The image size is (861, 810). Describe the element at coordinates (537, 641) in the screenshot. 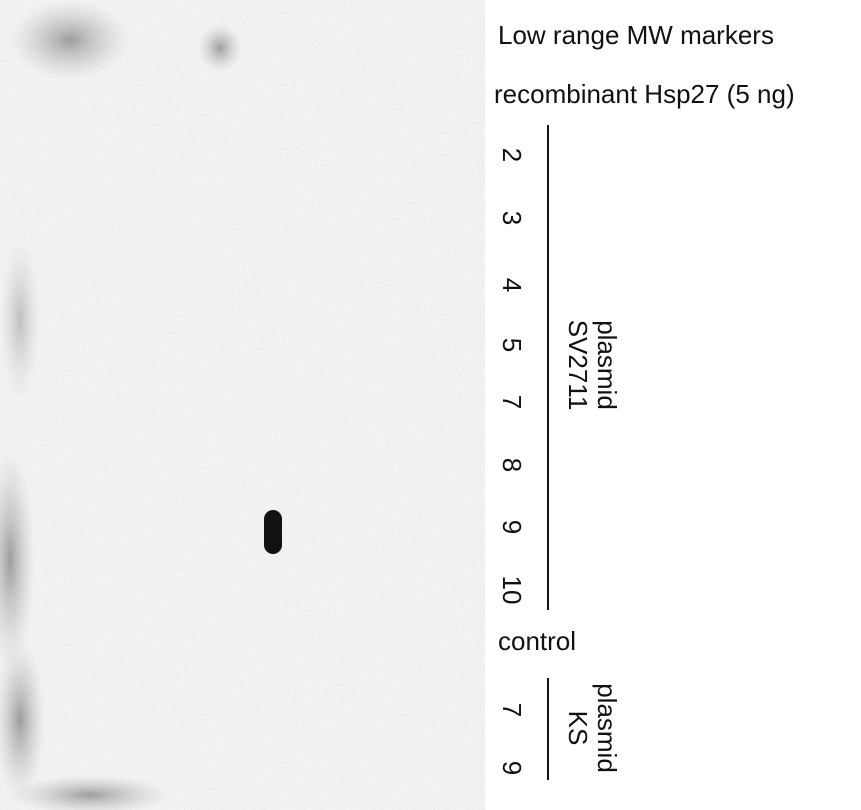

I see `control-label: control` at that location.